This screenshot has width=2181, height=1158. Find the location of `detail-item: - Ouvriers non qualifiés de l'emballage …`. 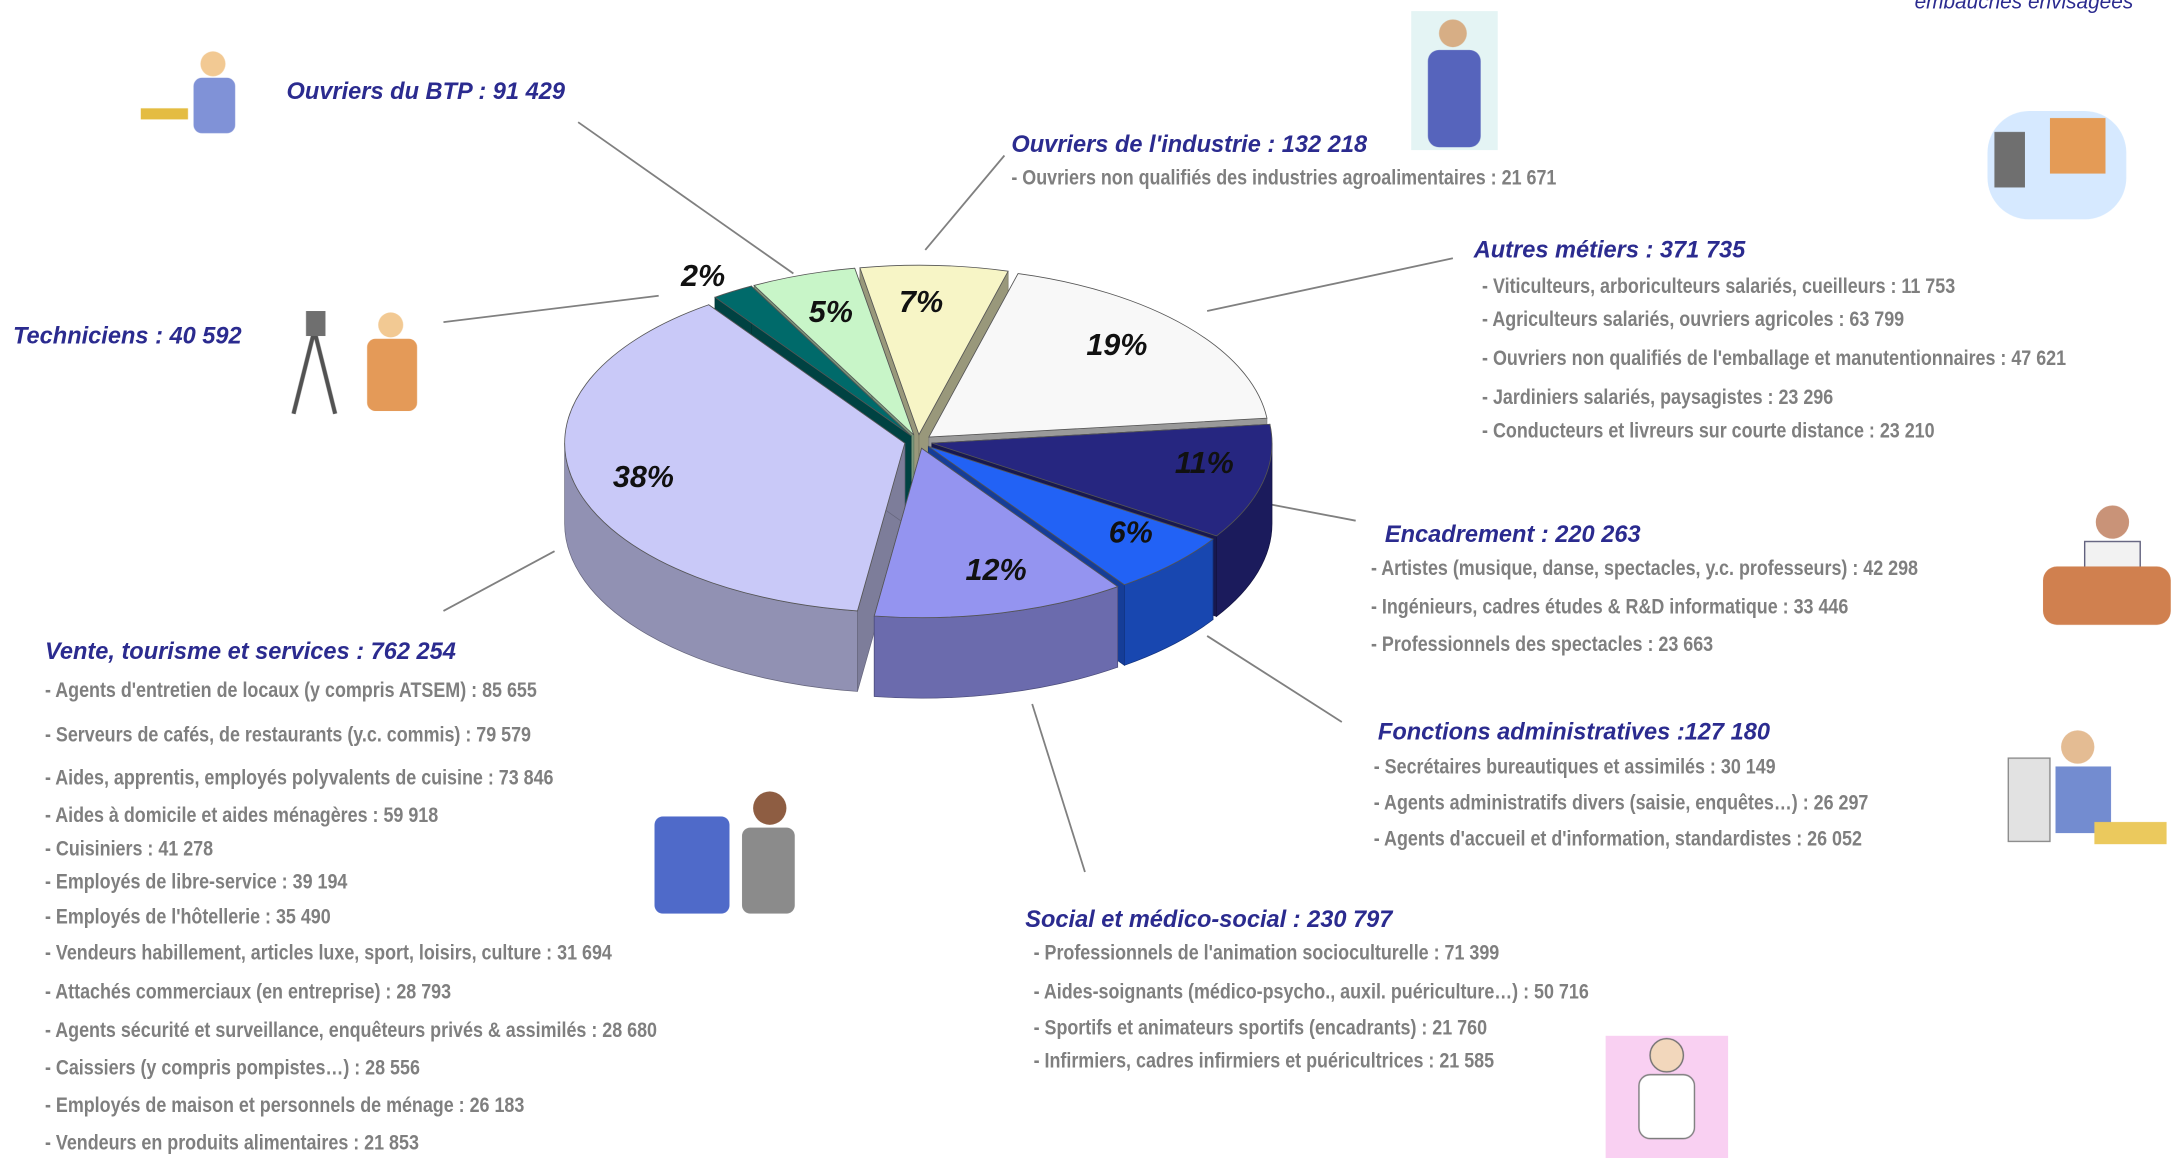

detail-item: - Ouvriers non qualifiés de l'emballage … is located at coordinates (1774, 359).